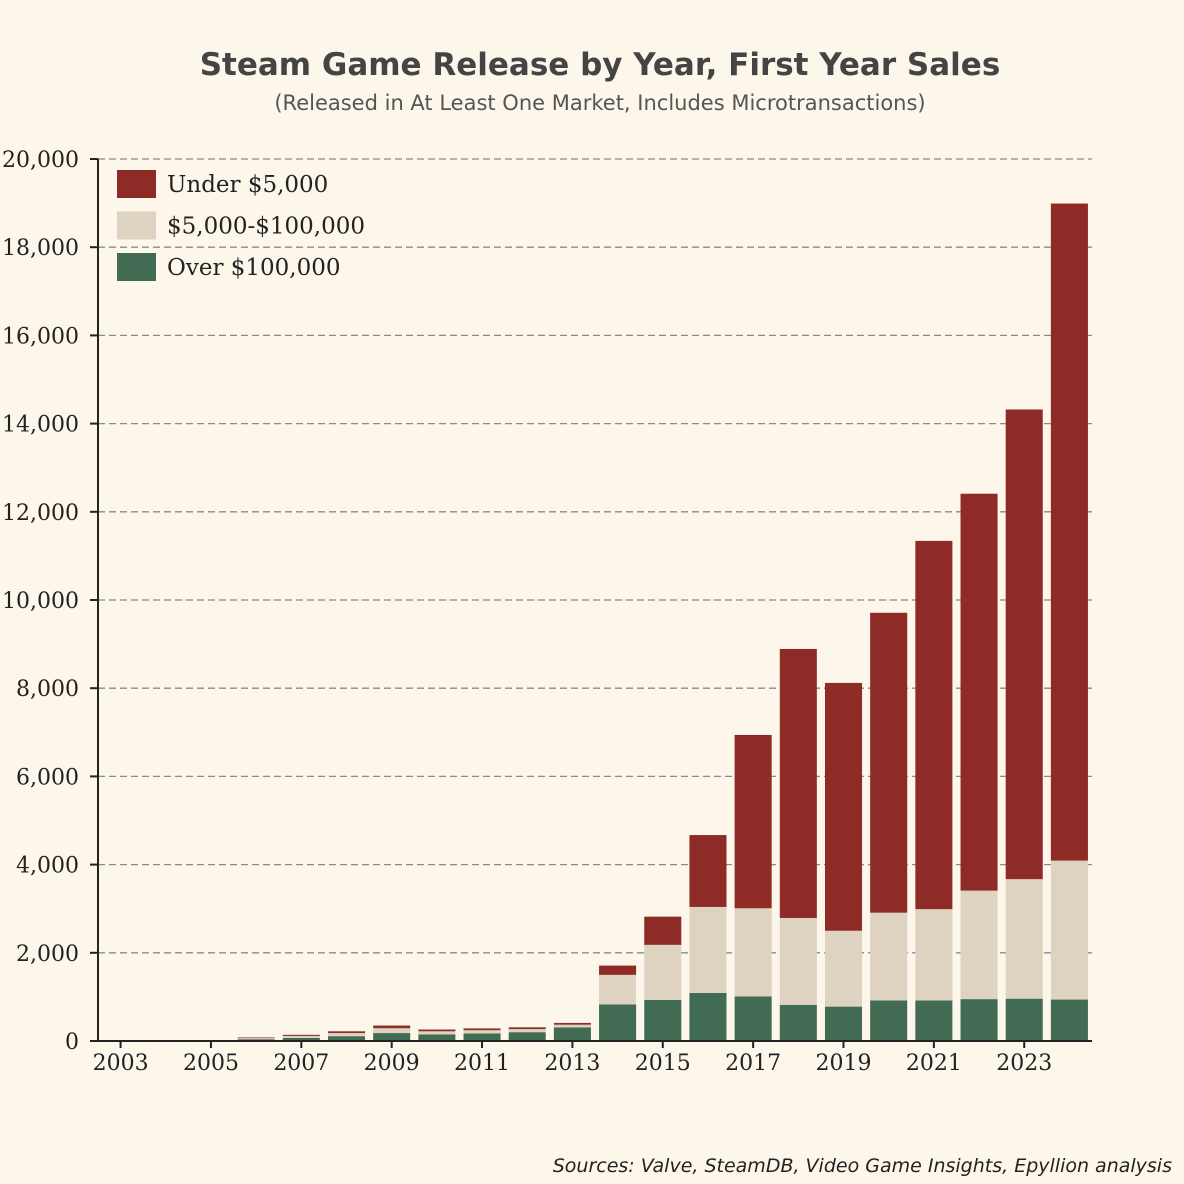  Describe the element at coordinates (72, 1042) in the screenshot. I see `y-tick-label: 0` at that location.